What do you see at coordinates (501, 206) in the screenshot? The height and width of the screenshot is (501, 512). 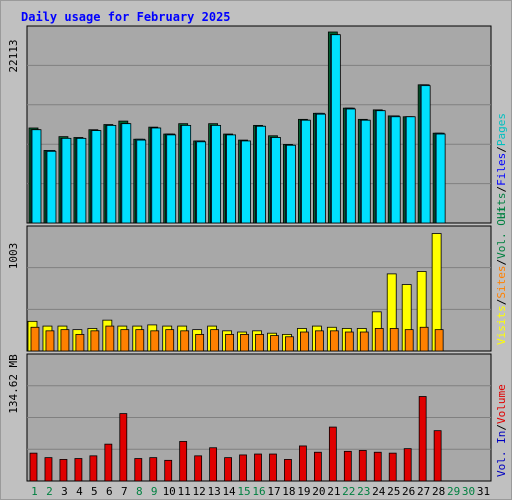 I see `legend-entry: Hits` at bounding box center [501, 206].